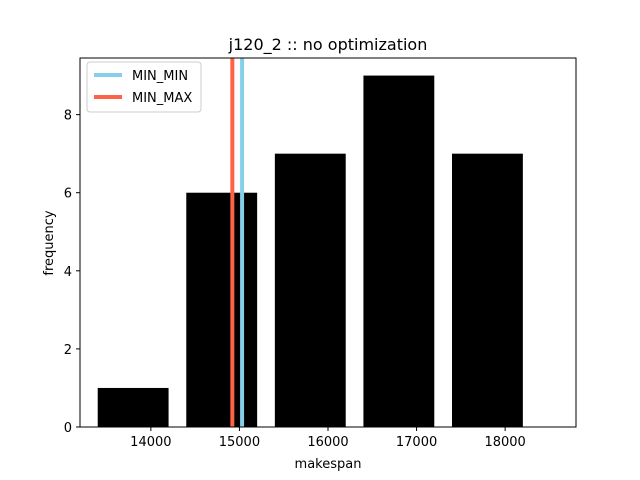 This screenshot has height=480, width=640. Describe the element at coordinates (328, 45) in the screenshot. I see `chart-title: j120_2 :: no optimization` at that location.